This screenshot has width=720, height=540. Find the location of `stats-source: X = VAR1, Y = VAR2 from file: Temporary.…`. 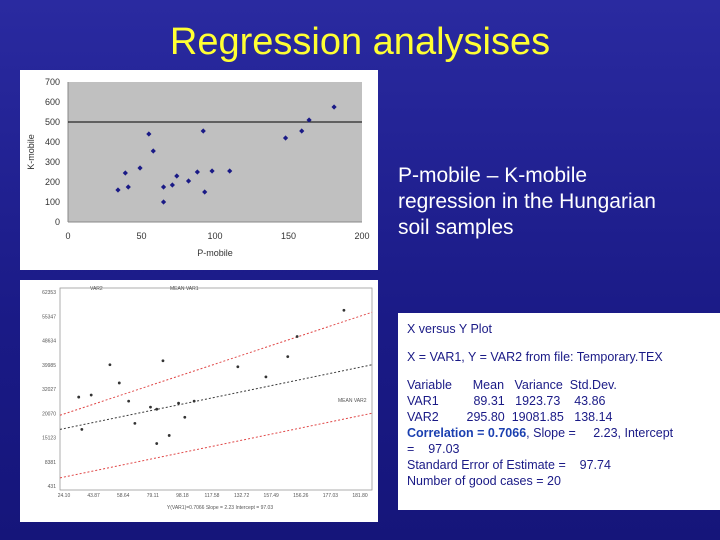

stats-source: X = VAR1, Y = VAR2 from file: Temporary.… is located at coordinates (535, 357).